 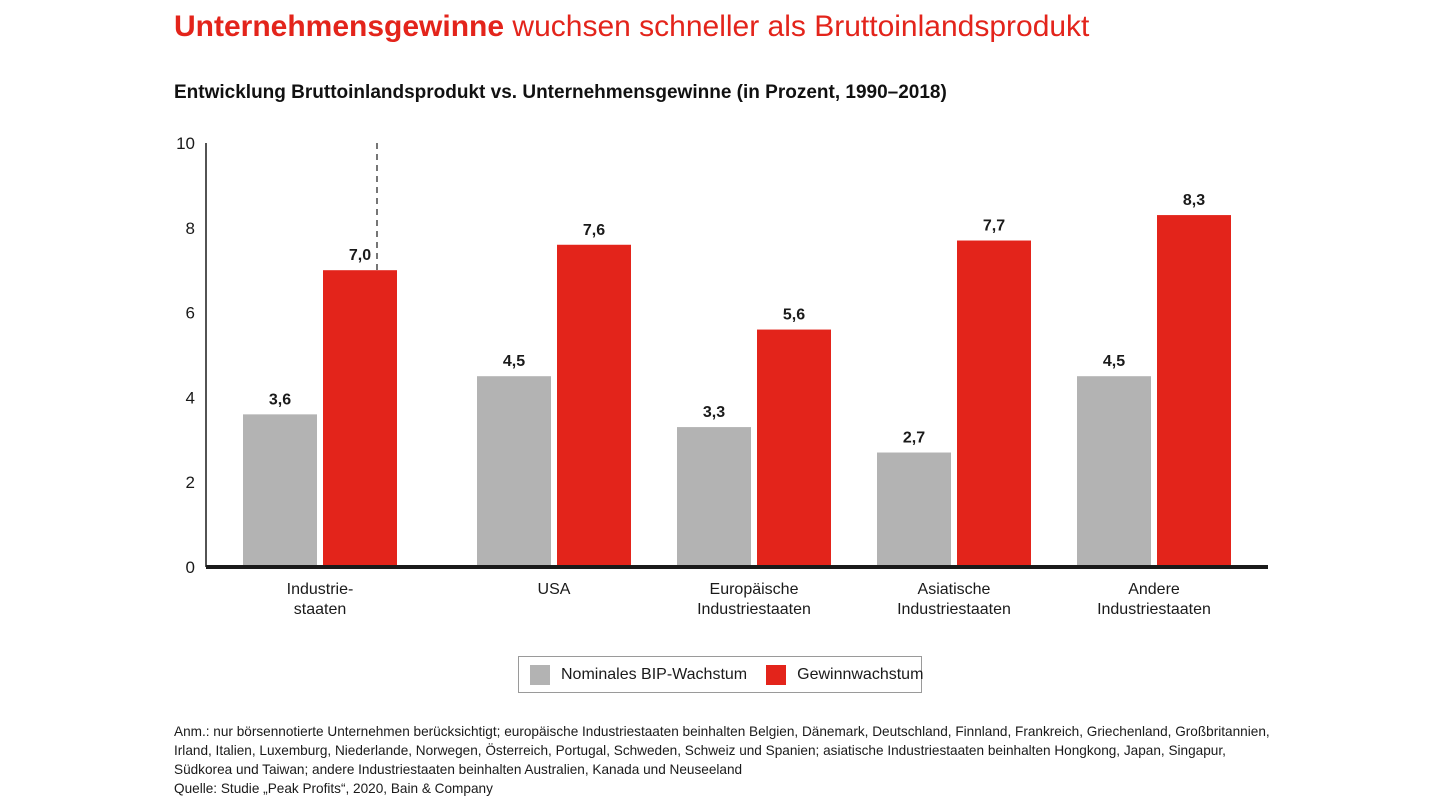 I want to click on y-tick-label: 4, so click(x=190, y=397).